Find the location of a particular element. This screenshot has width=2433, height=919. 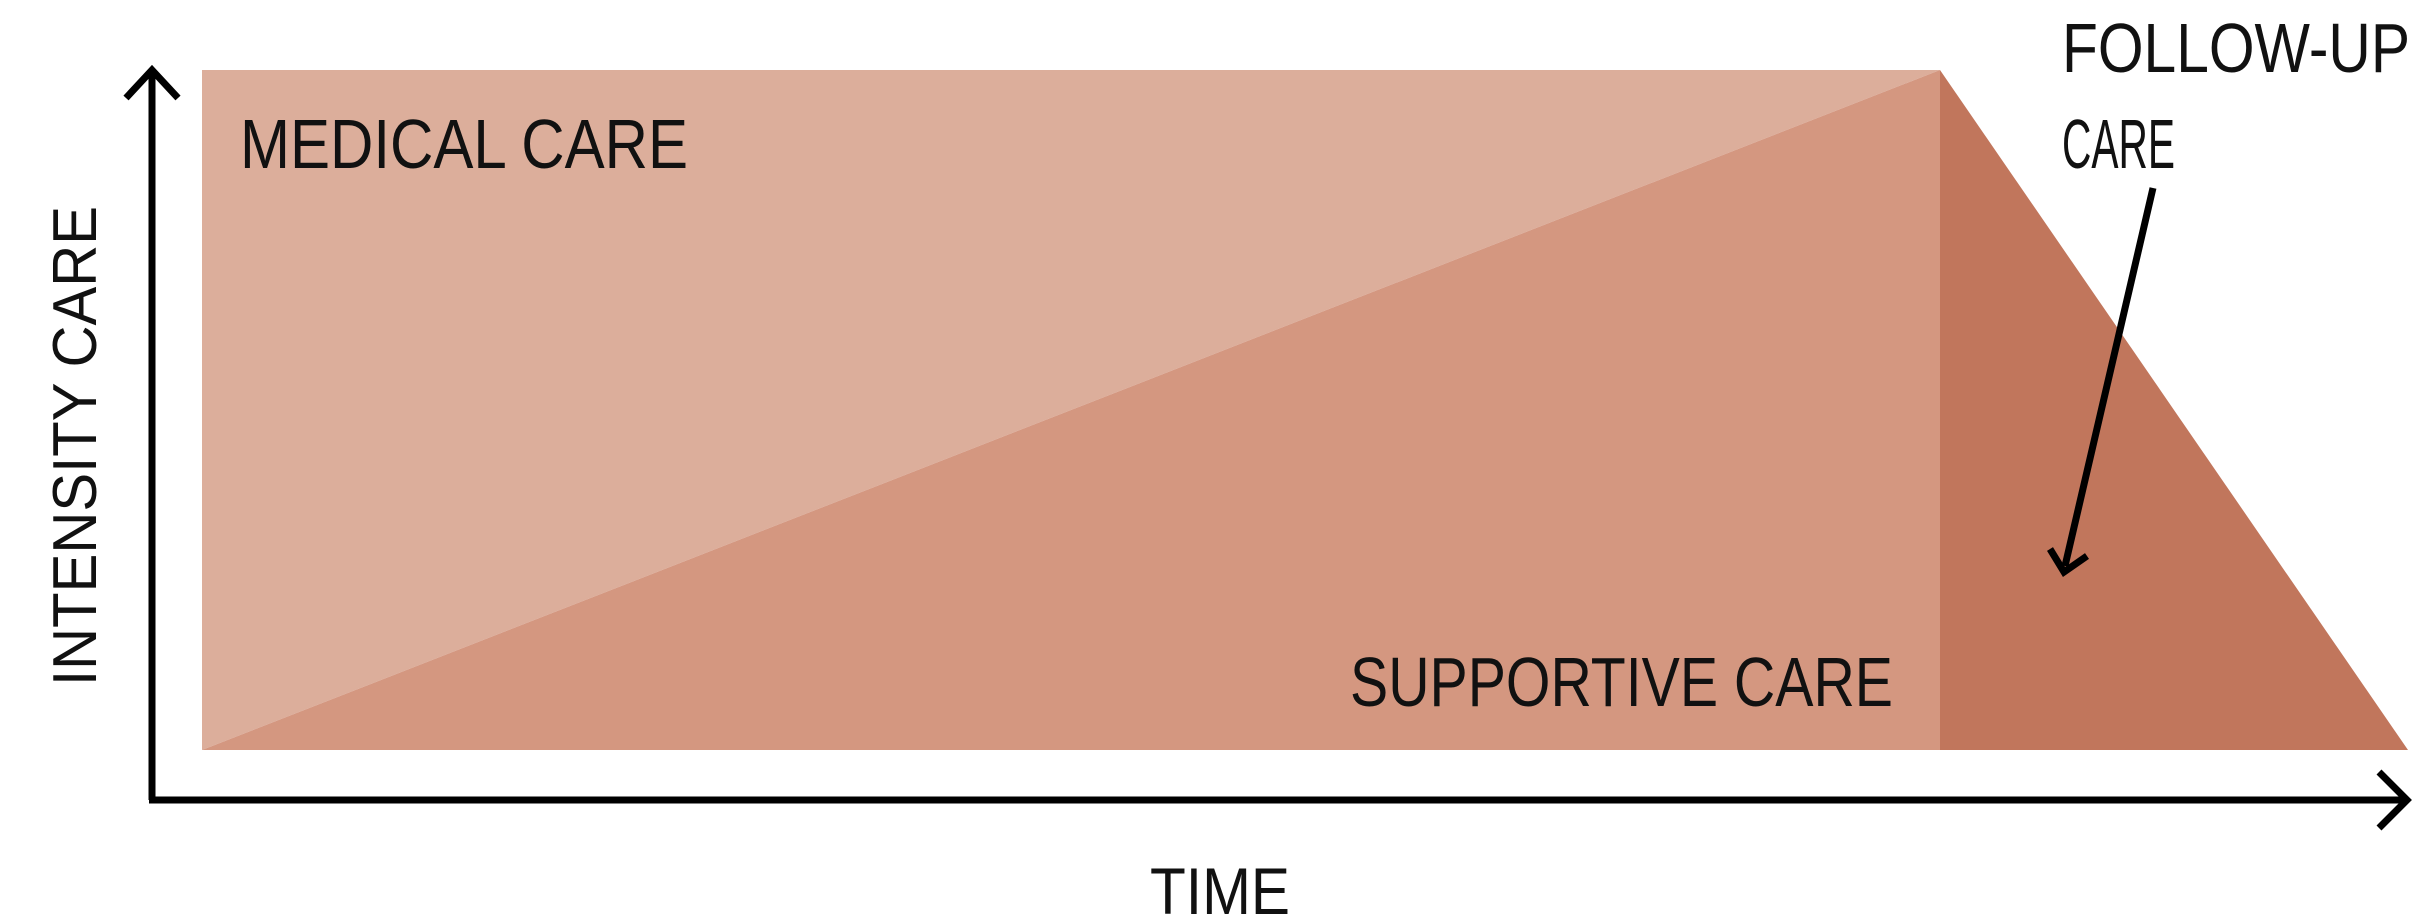

follow-up-label-line1: FOLLOW-UP is located at coordinates (2236, 48).